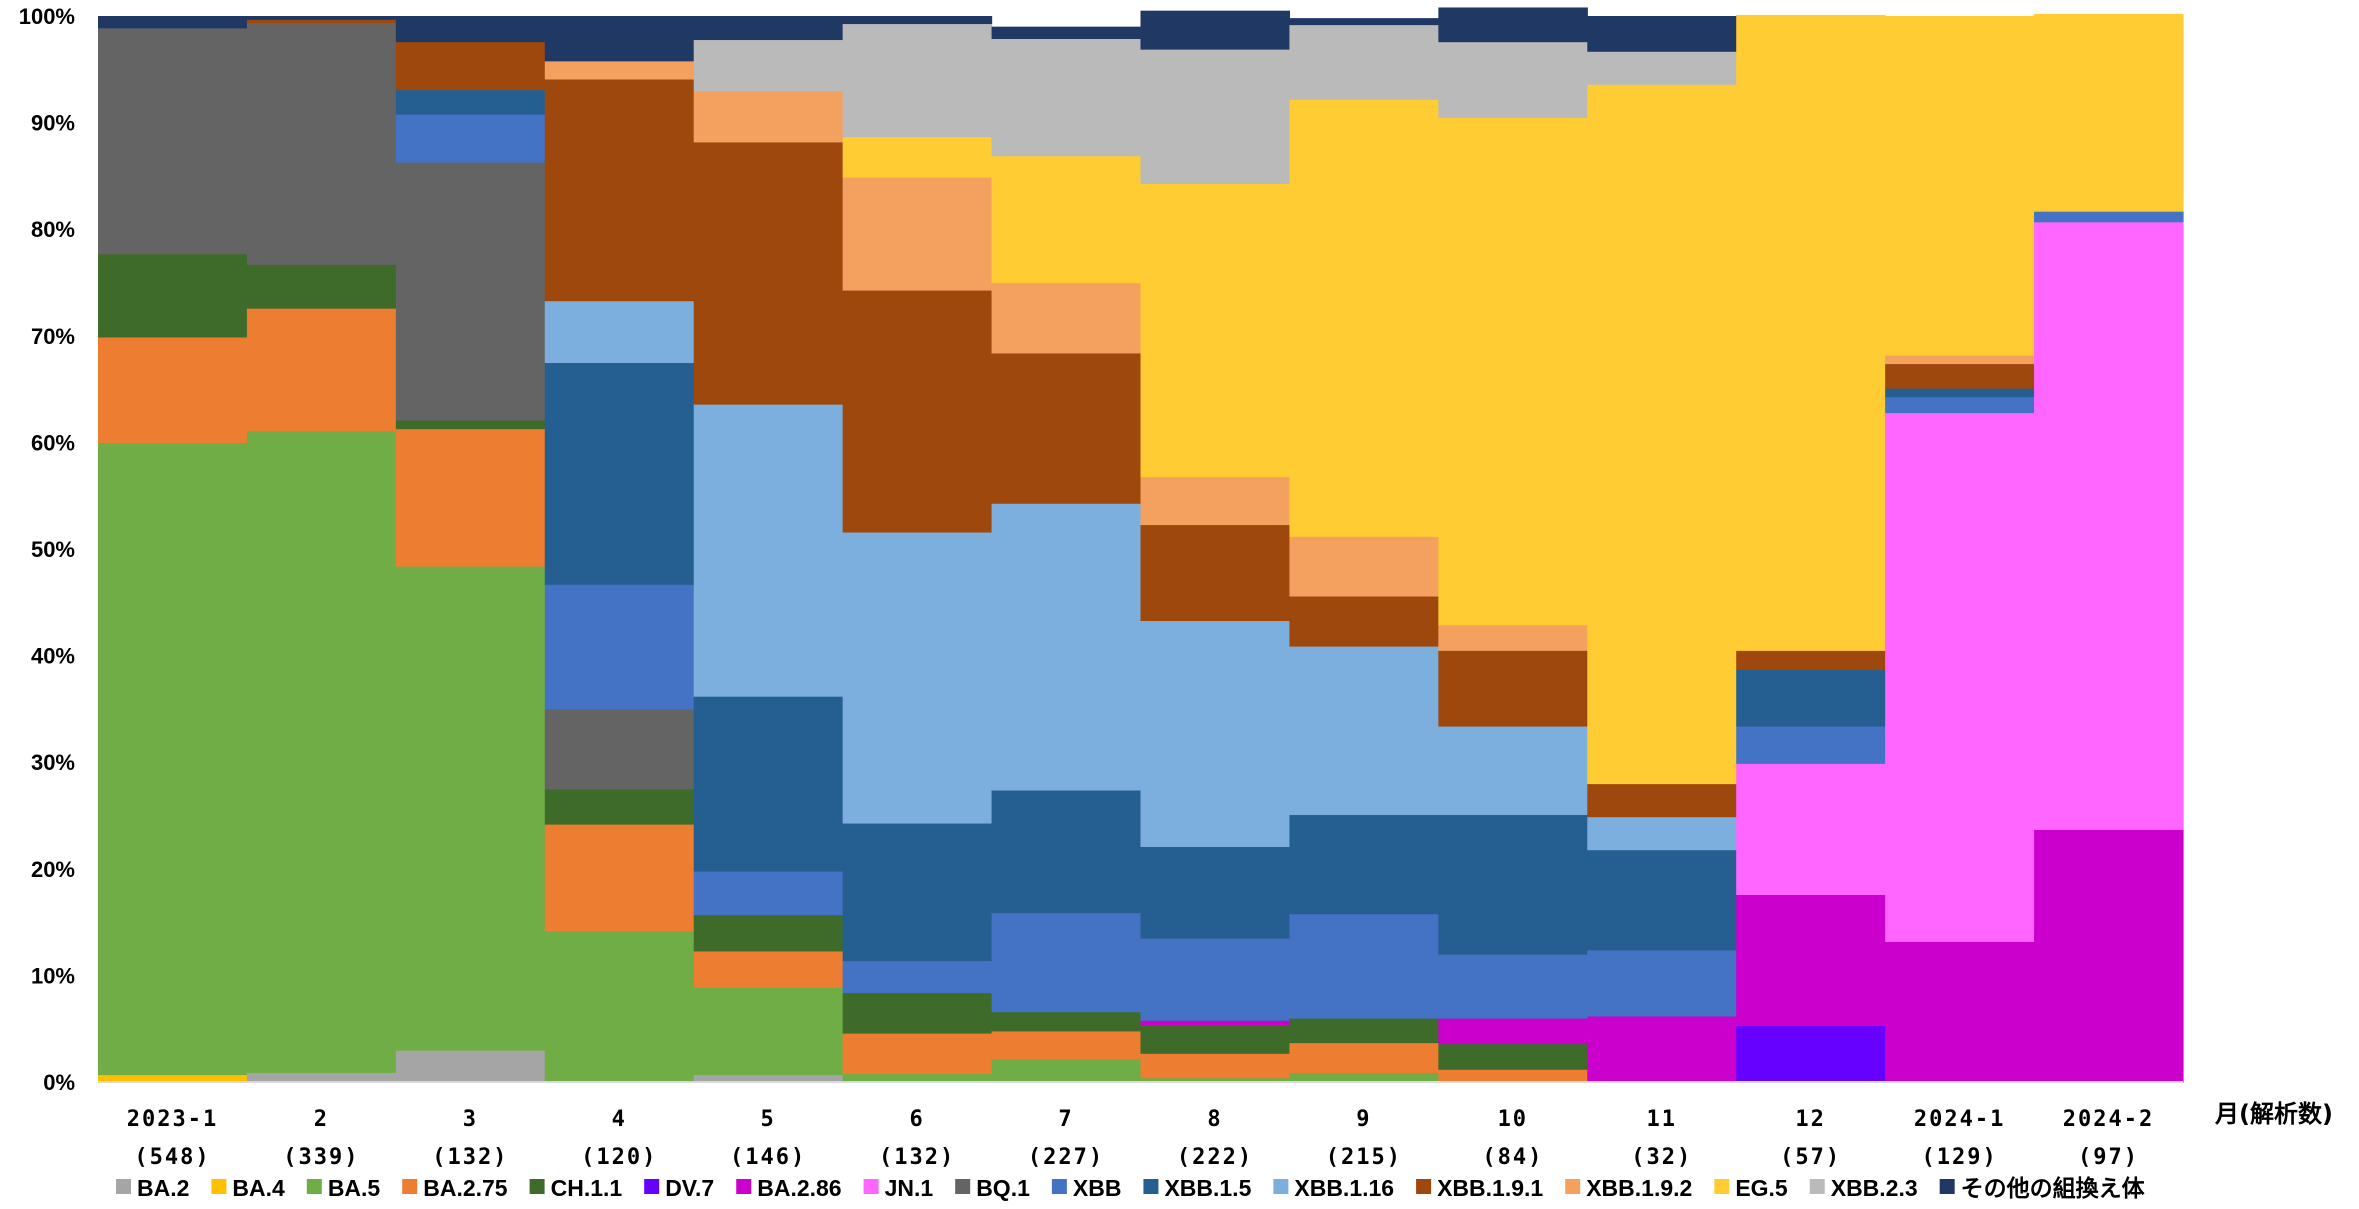  What do you see at coordinates (1215, 1157) in the screenshot?
I see `x-count-label: (222)` at bounding box center [1215, 1157].